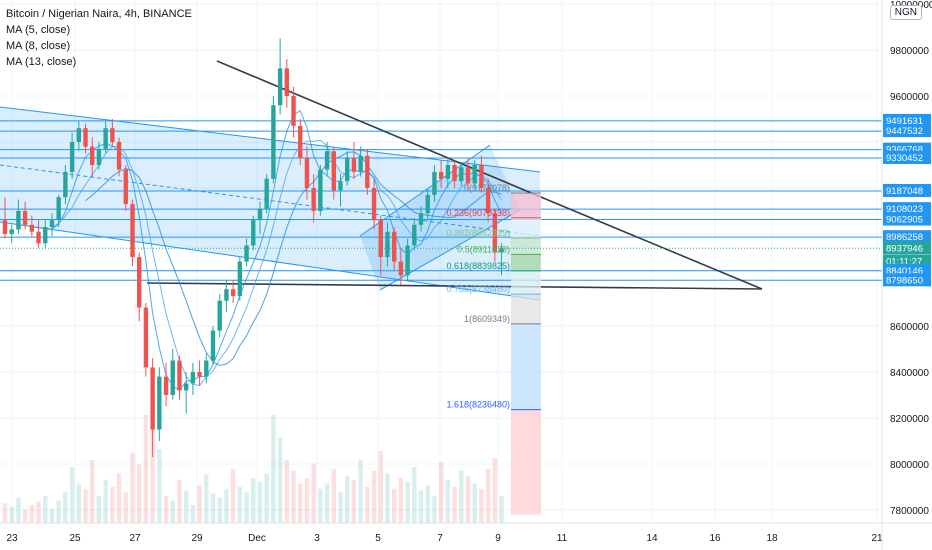  I want to click on price-badge-label: 8937946, so click(904, 248).